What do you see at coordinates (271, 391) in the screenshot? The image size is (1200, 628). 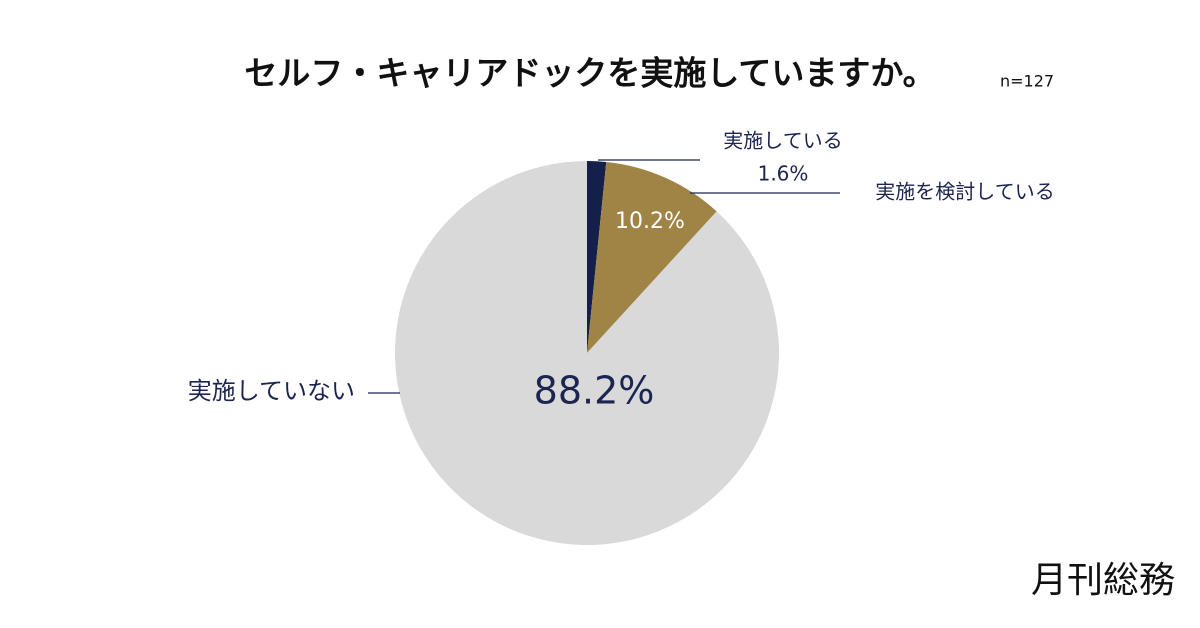 I see `slice-label: 実施していない` at bounding box center [271, 391].